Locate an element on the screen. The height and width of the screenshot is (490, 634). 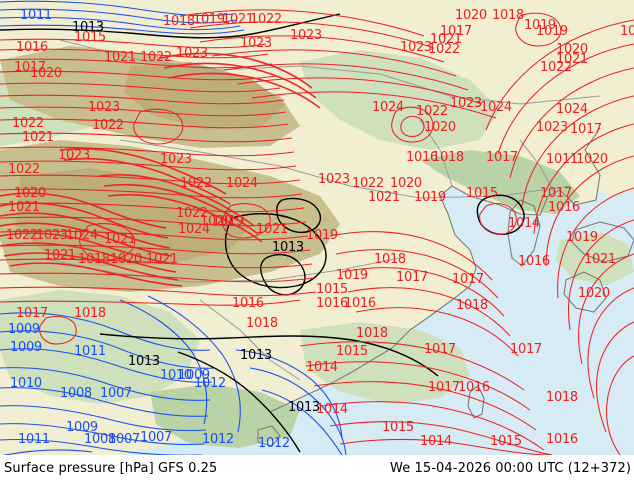
isobars-low-northwest is located at coordinates (122, 17).